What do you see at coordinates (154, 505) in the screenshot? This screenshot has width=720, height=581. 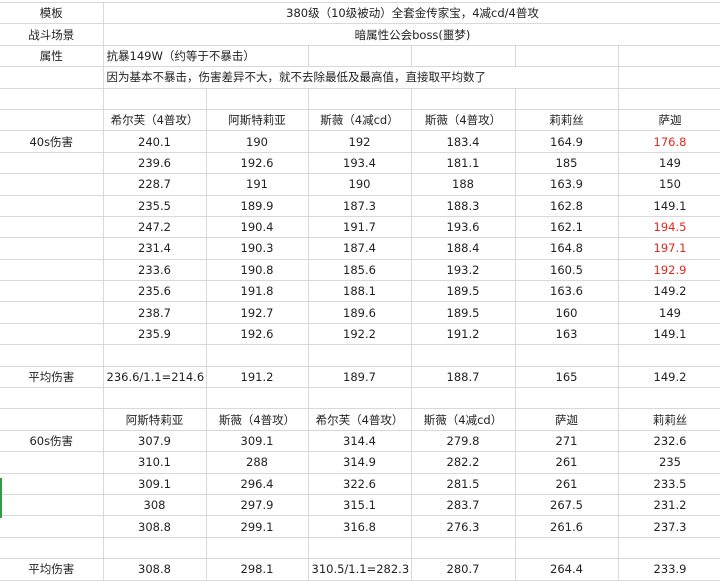 I see `damage-value: 308` at bounding box center [154, 505].